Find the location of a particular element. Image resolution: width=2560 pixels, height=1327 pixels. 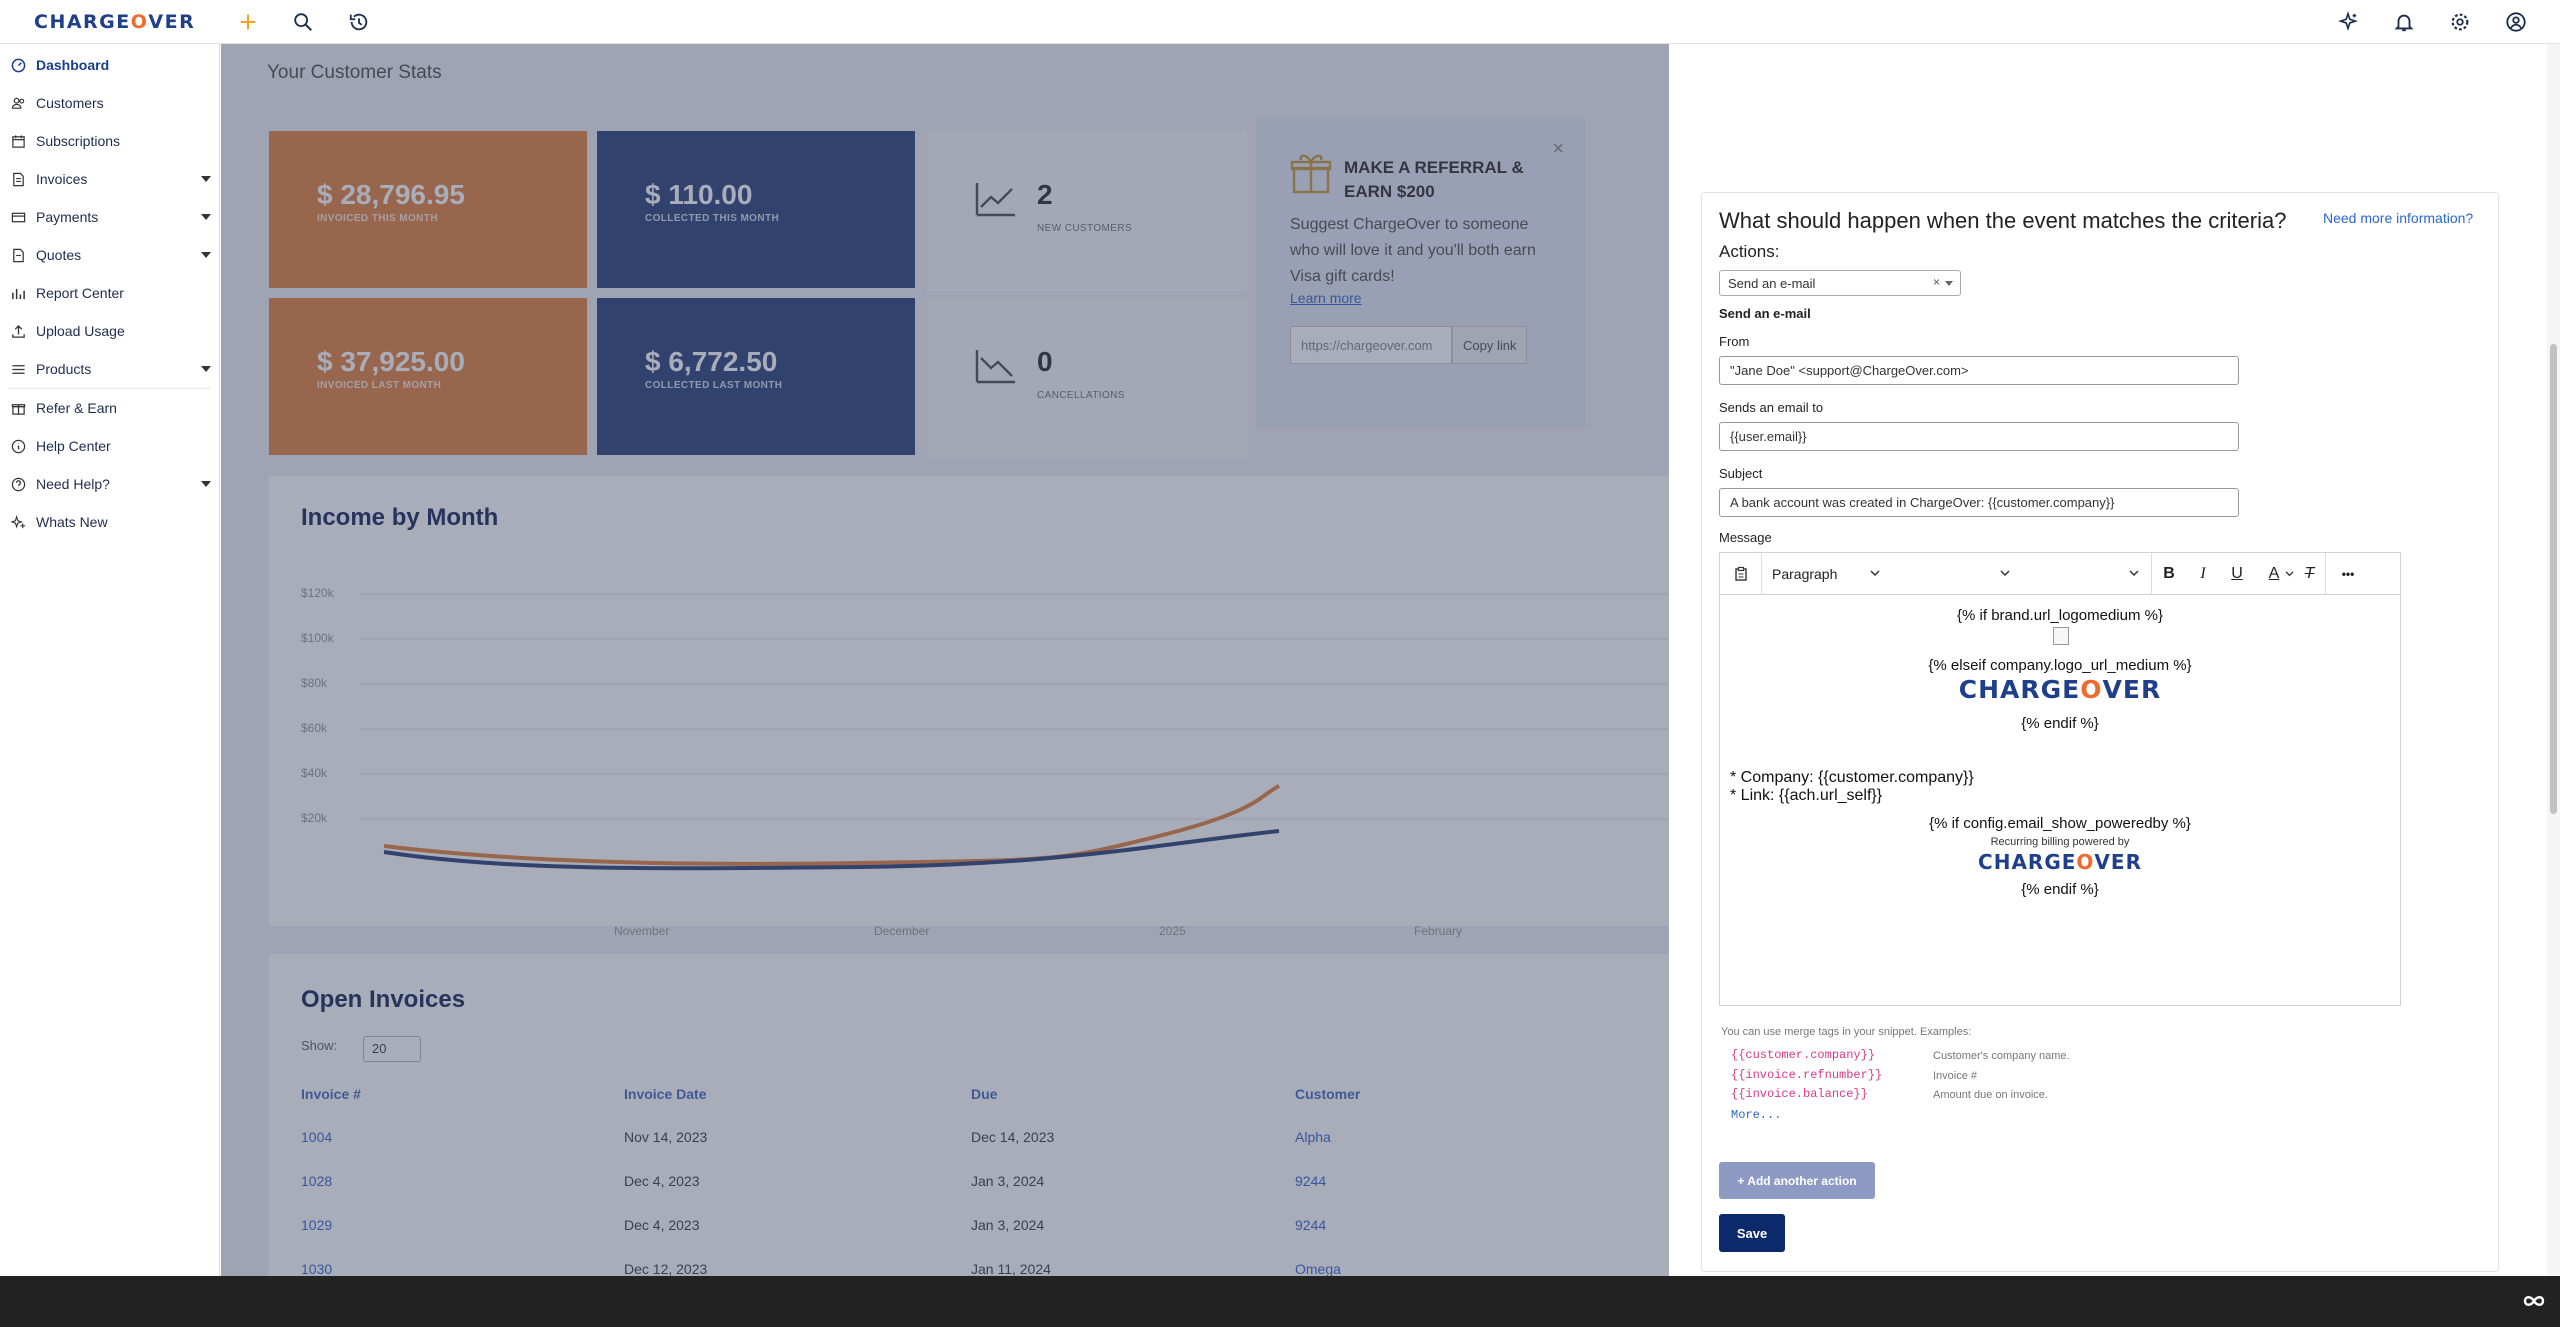

from-label: From is located at coordinates (1734, 341).